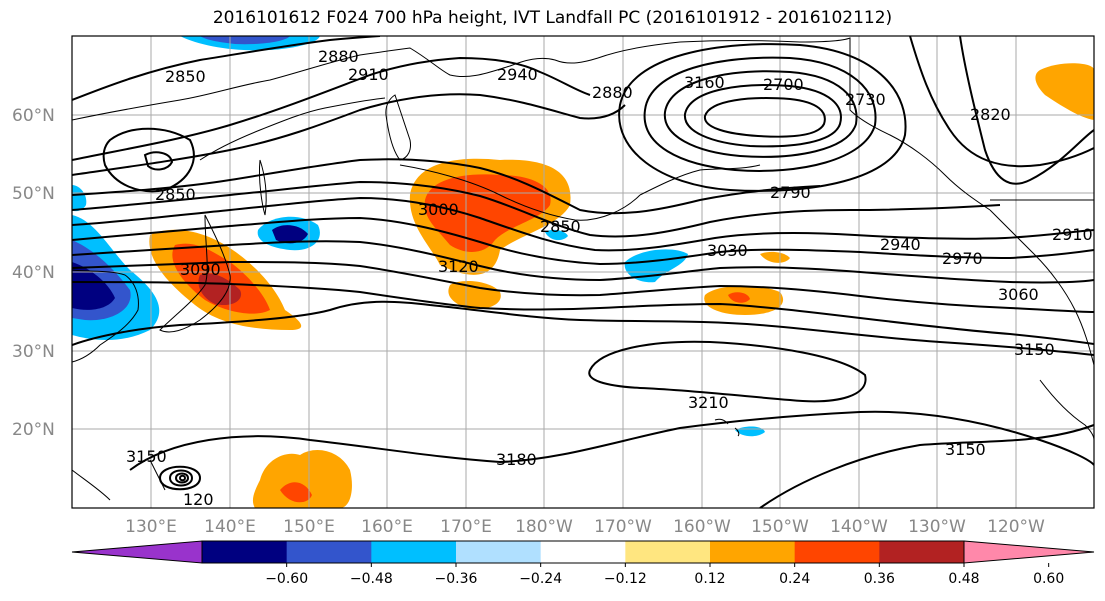 This screenshot has height=601, width=1105. What do you see at coordinates (794, 579) in the screenshot?
I see `colorbar-tick-label: 0.24` at bounding box center [794, 579].